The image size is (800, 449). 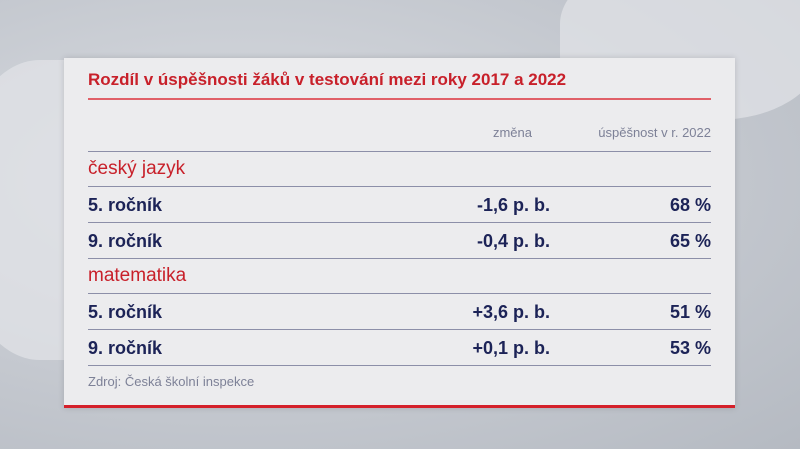 I want to click on success-value: 68 %, so click(x=690, y=205).